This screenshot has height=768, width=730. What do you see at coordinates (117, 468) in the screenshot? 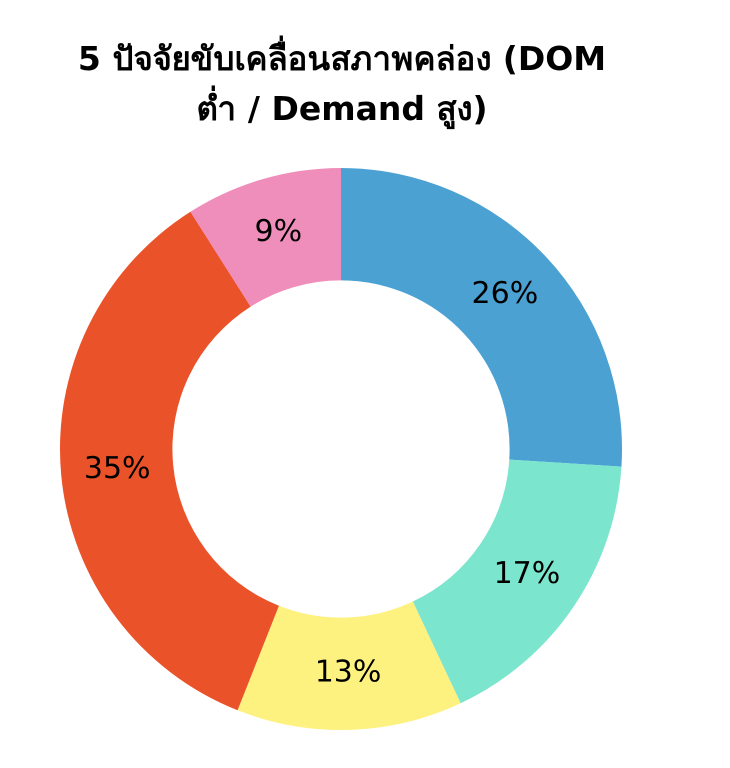
I see `data-label: 35%` at bounding box center [117, 468].